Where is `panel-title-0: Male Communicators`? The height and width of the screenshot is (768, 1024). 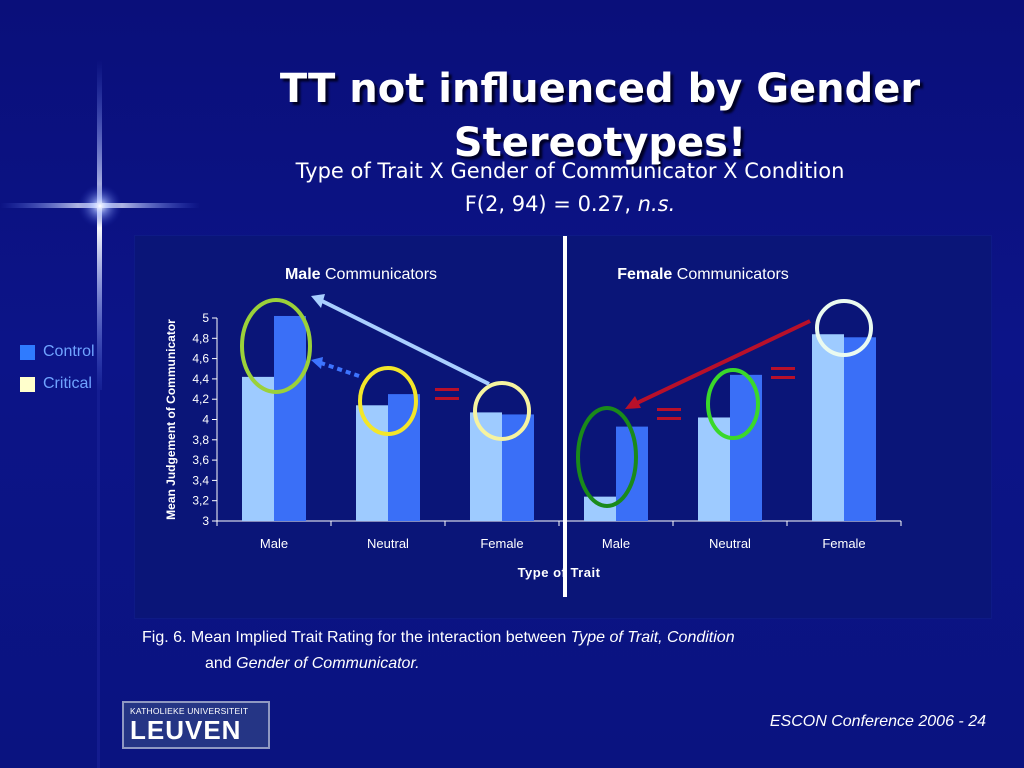 panel-title-0: Male Communicators is located at coordinates (361, 274).